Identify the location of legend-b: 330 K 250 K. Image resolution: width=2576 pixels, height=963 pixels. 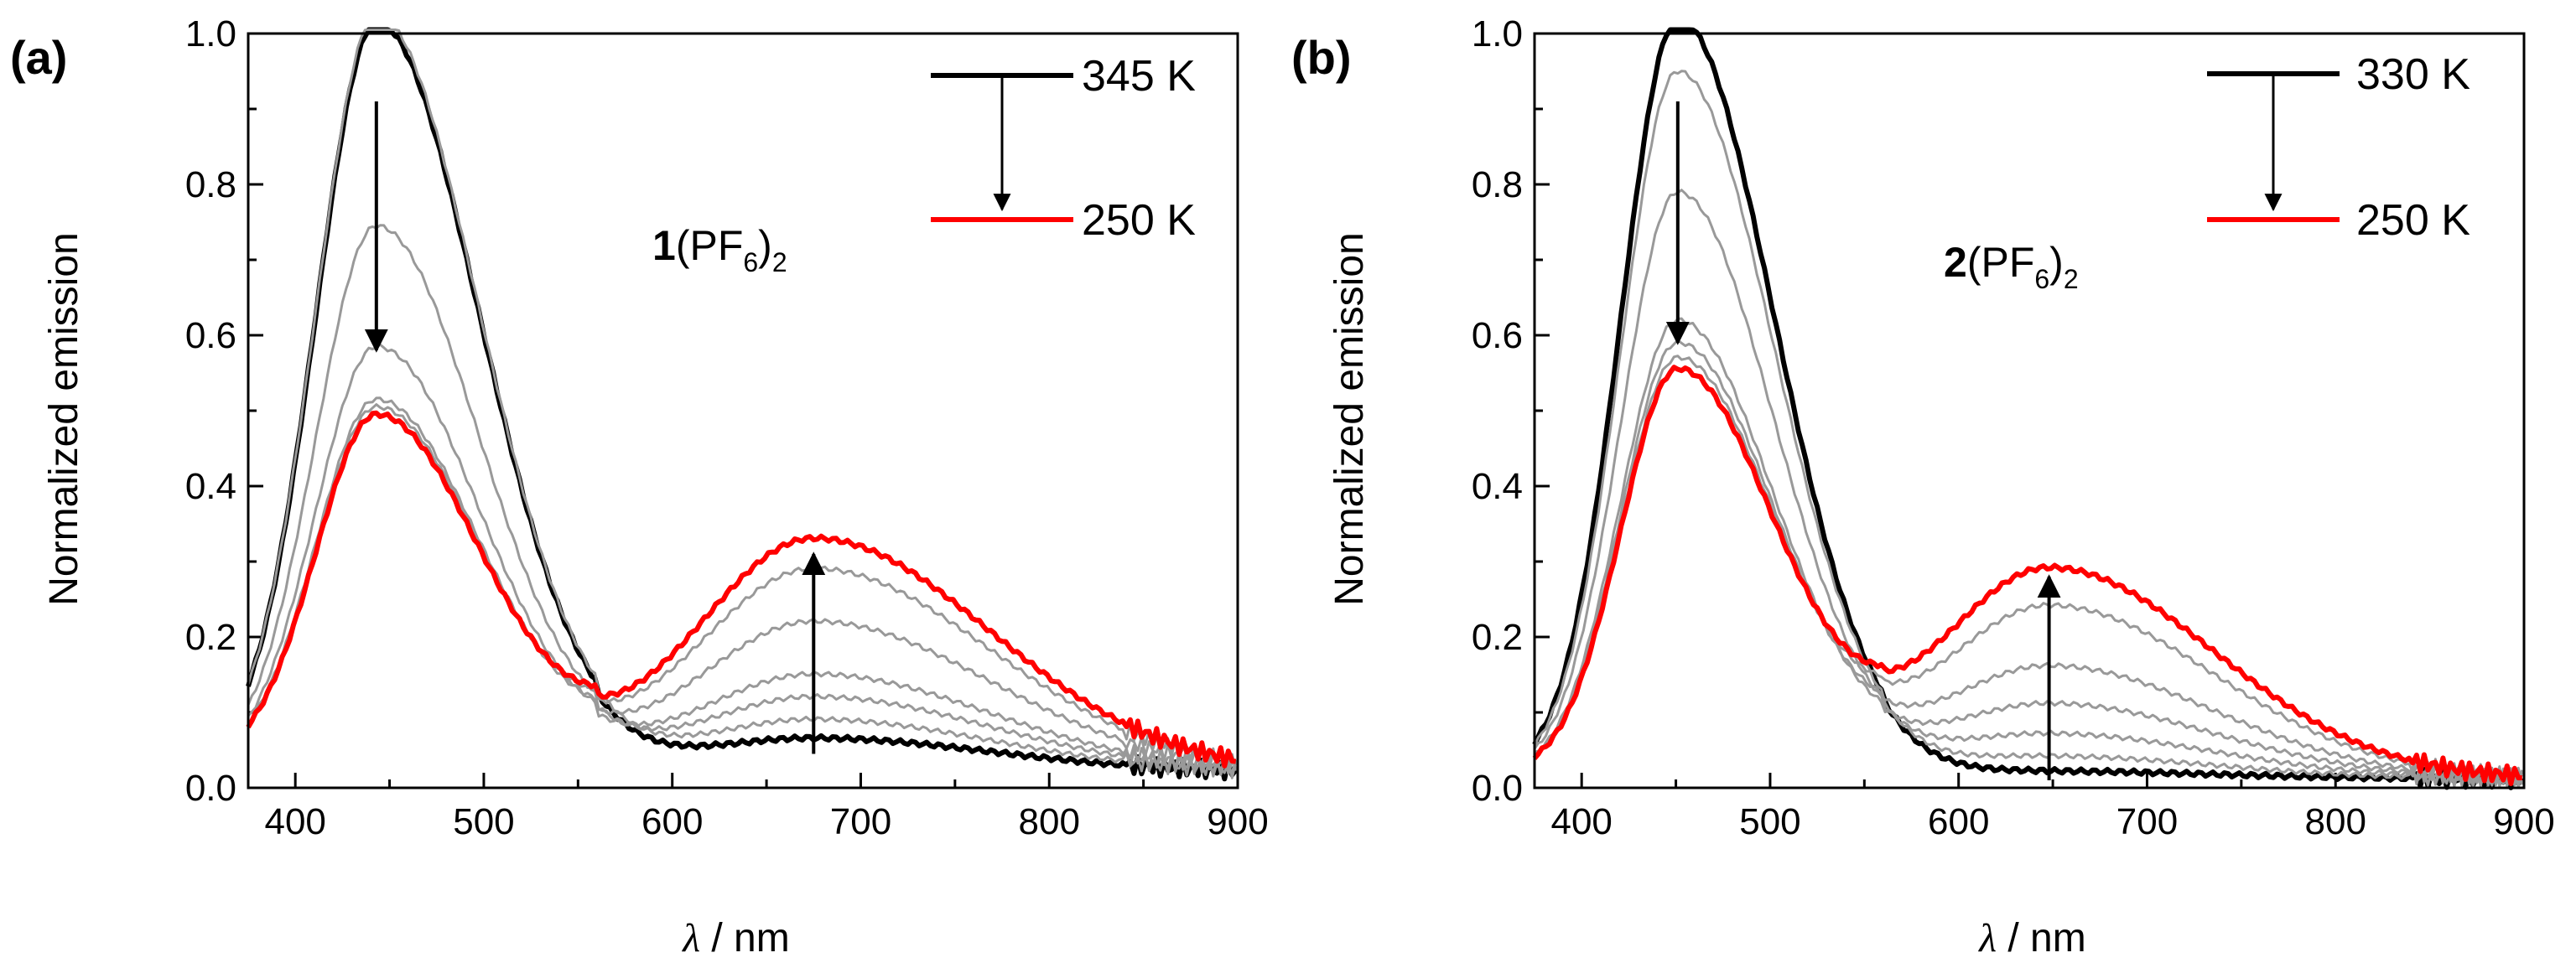
(2338, 147).